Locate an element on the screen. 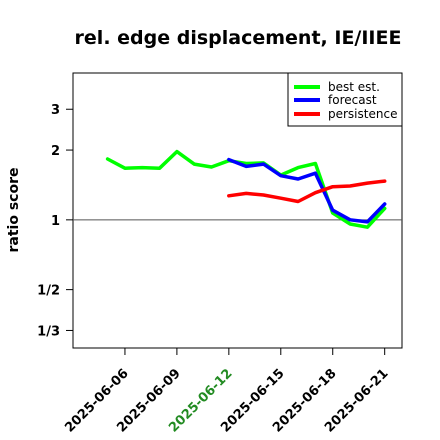 The image size is (440, 440). y-tick-label: 1/3 is located at coordinates (48, 331).